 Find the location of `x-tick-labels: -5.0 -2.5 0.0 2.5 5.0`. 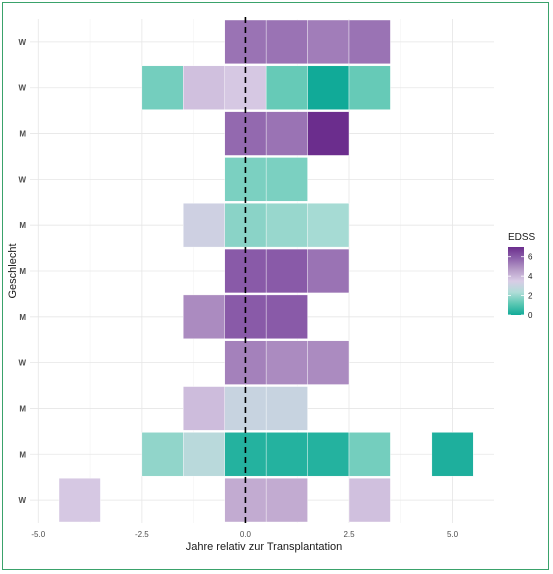

x-tick-labels: -5.0 -2.5 0.0 2.5 5.0 is located at coordinates (244, 534).